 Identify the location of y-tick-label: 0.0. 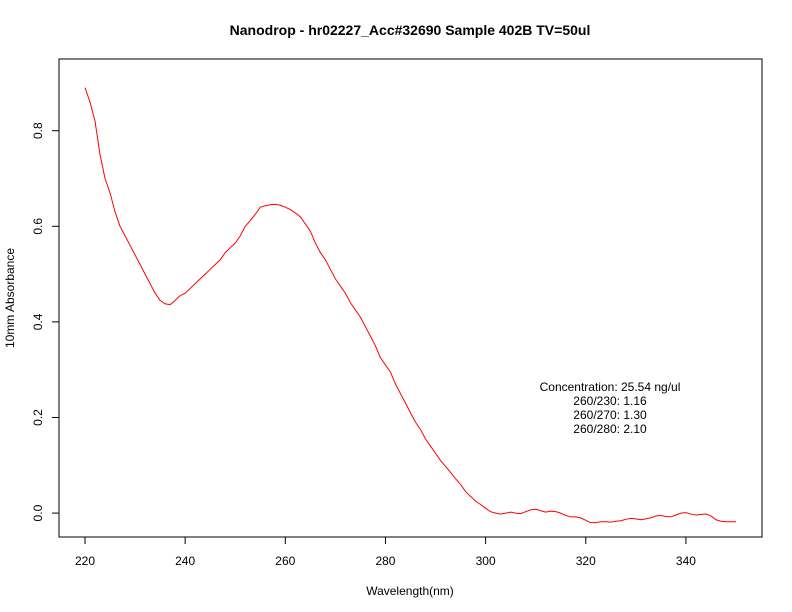
(38, 512).